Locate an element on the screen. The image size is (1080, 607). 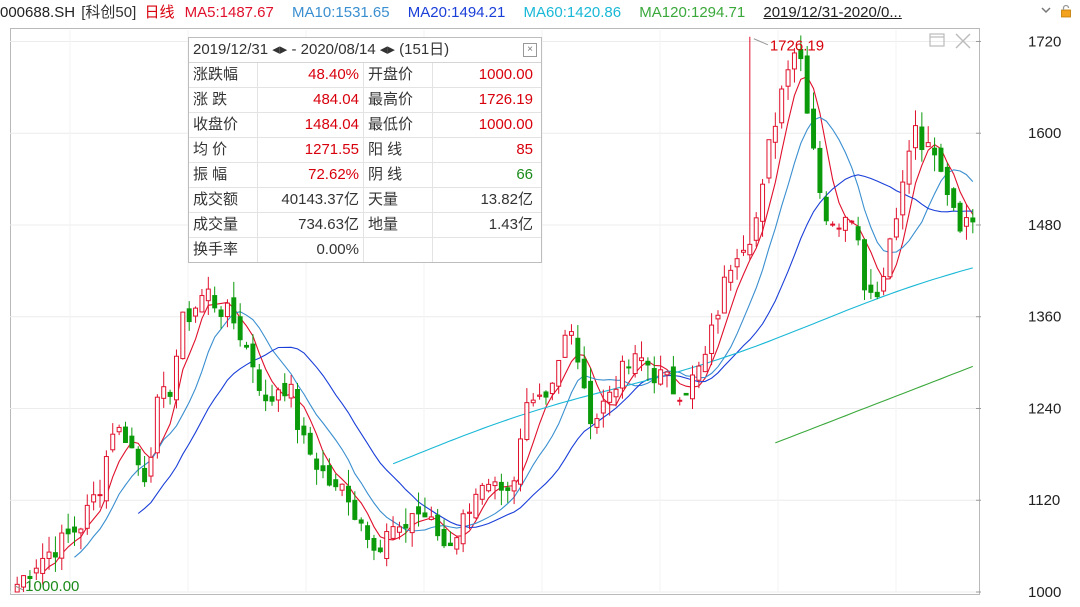
summary-row: 均 价 1271.55 阳 线 85 is located at coordinates (365, 150).